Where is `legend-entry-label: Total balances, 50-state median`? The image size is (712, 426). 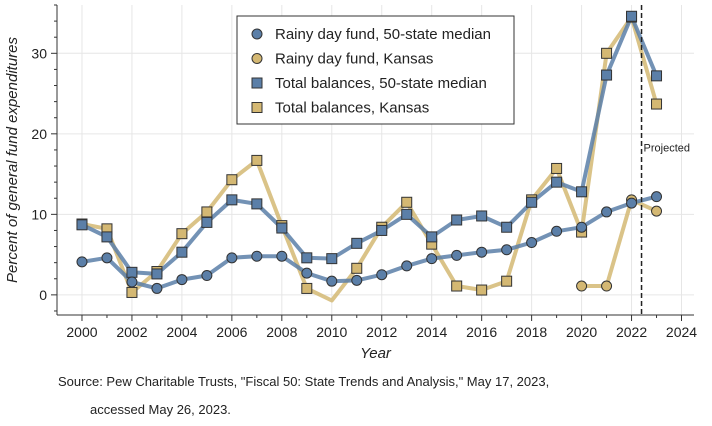 legend-entry-label: Total balances, 50-state median is located at coordinates (381, 83).